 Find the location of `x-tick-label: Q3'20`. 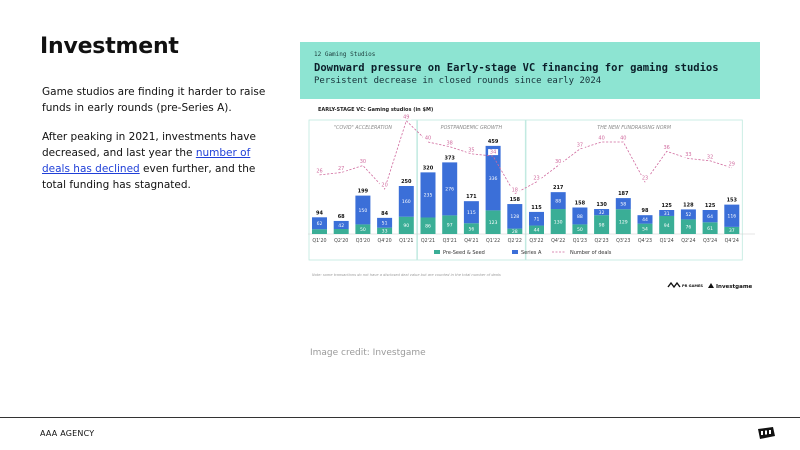

x-tick-label: Q3'20 is located at coordinates (363, 241).